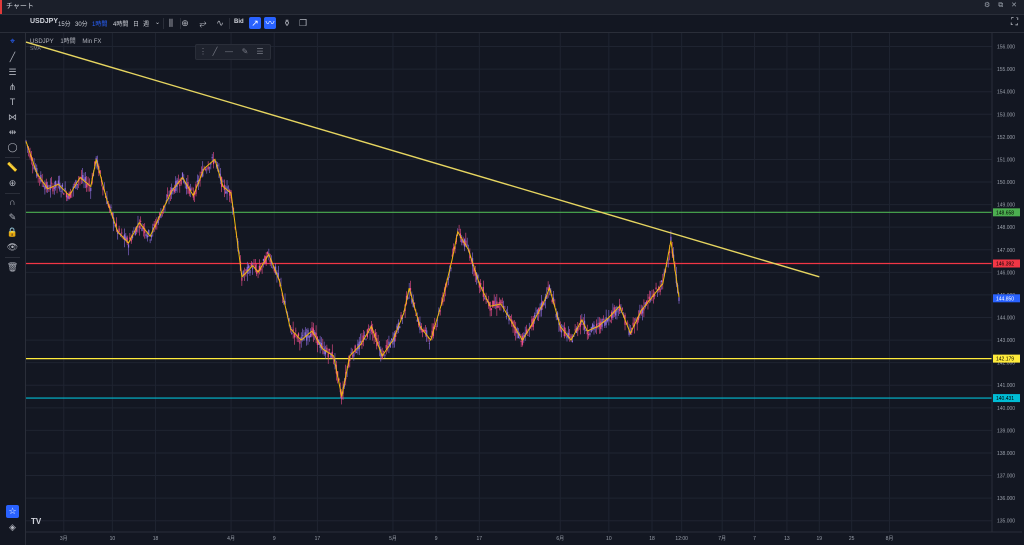 The height and width of the screenshot is (545, 1024). What do you see at coordinates (229, 51) in the screenshot?
I see `line-width-icon: —` at bounding box center [229, 51].